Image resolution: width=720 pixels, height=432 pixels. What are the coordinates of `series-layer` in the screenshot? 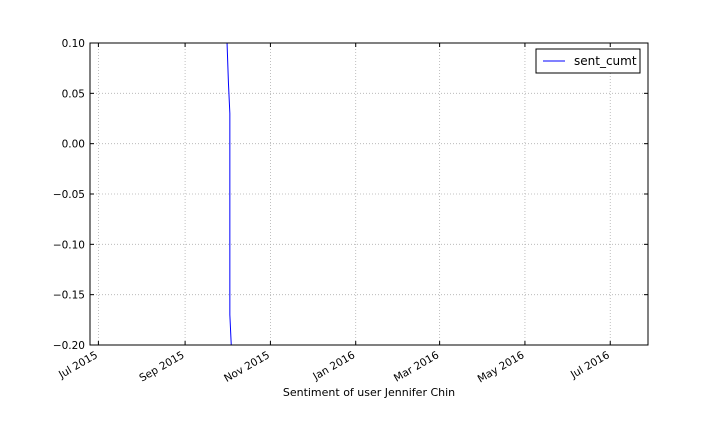 It's located at (229, 194).